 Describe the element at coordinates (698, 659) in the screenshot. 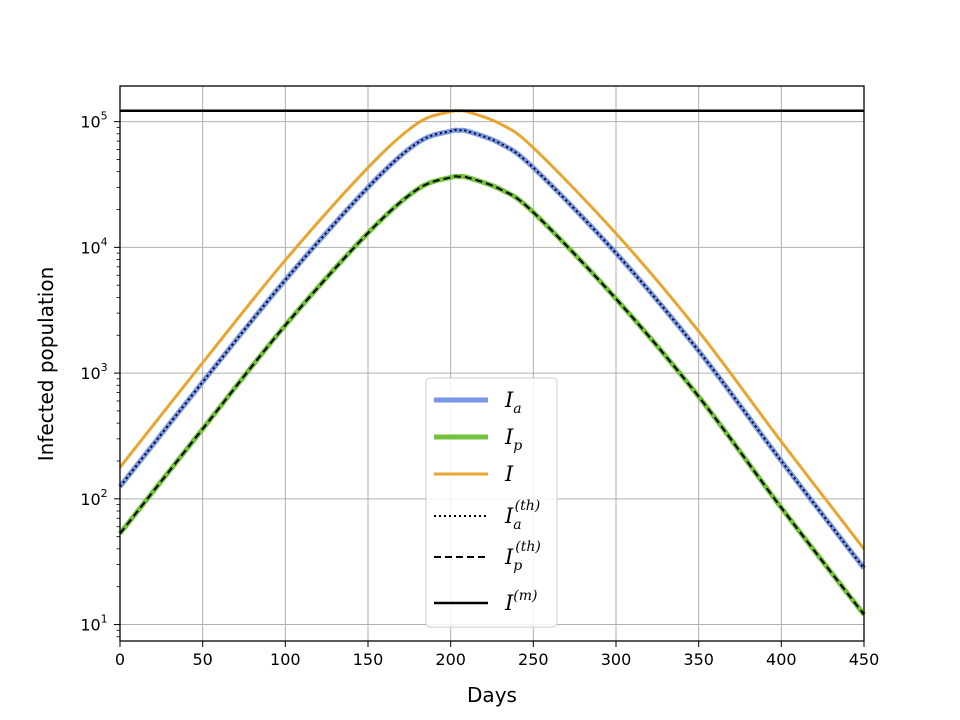

I see `x-tick-label: 350` at that location.